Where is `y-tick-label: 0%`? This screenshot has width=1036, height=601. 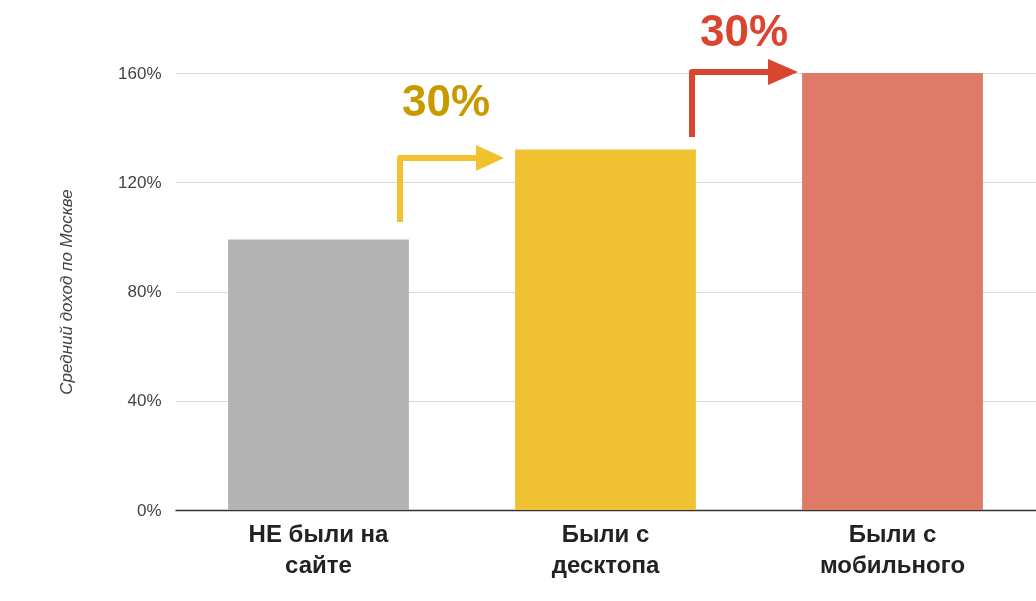 y-tick-label: 0% is located at coordinates (149, 510).